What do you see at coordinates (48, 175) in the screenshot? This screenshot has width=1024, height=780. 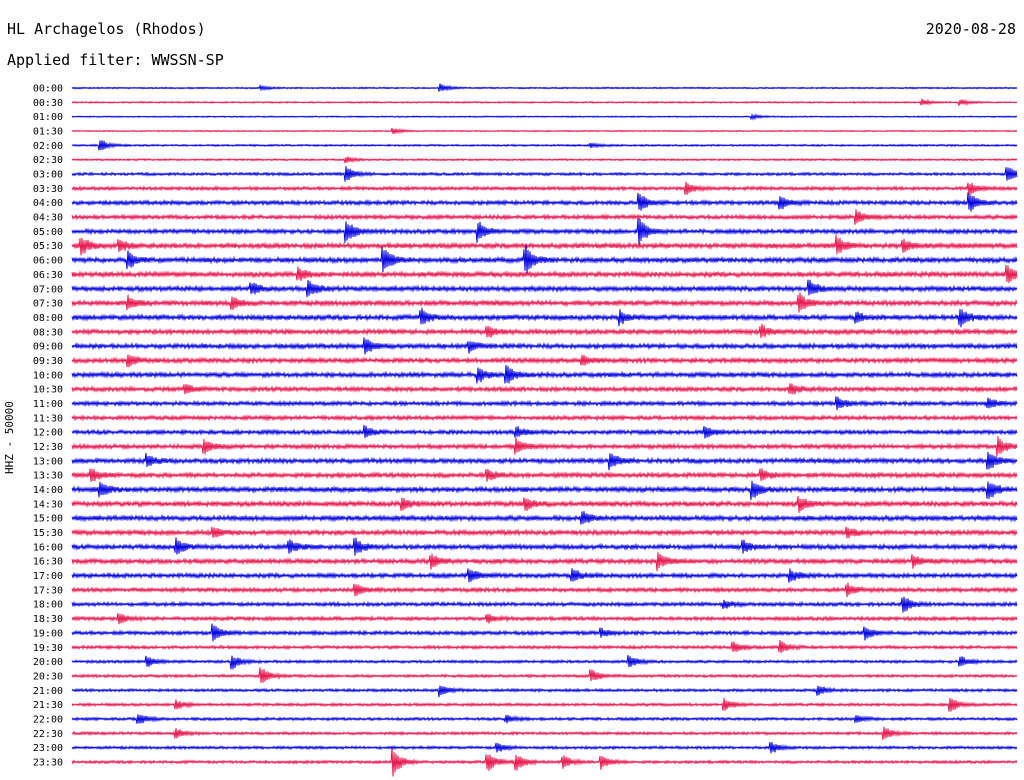 I see `row-time-label: 03:00` at bounding box center [48, 175].